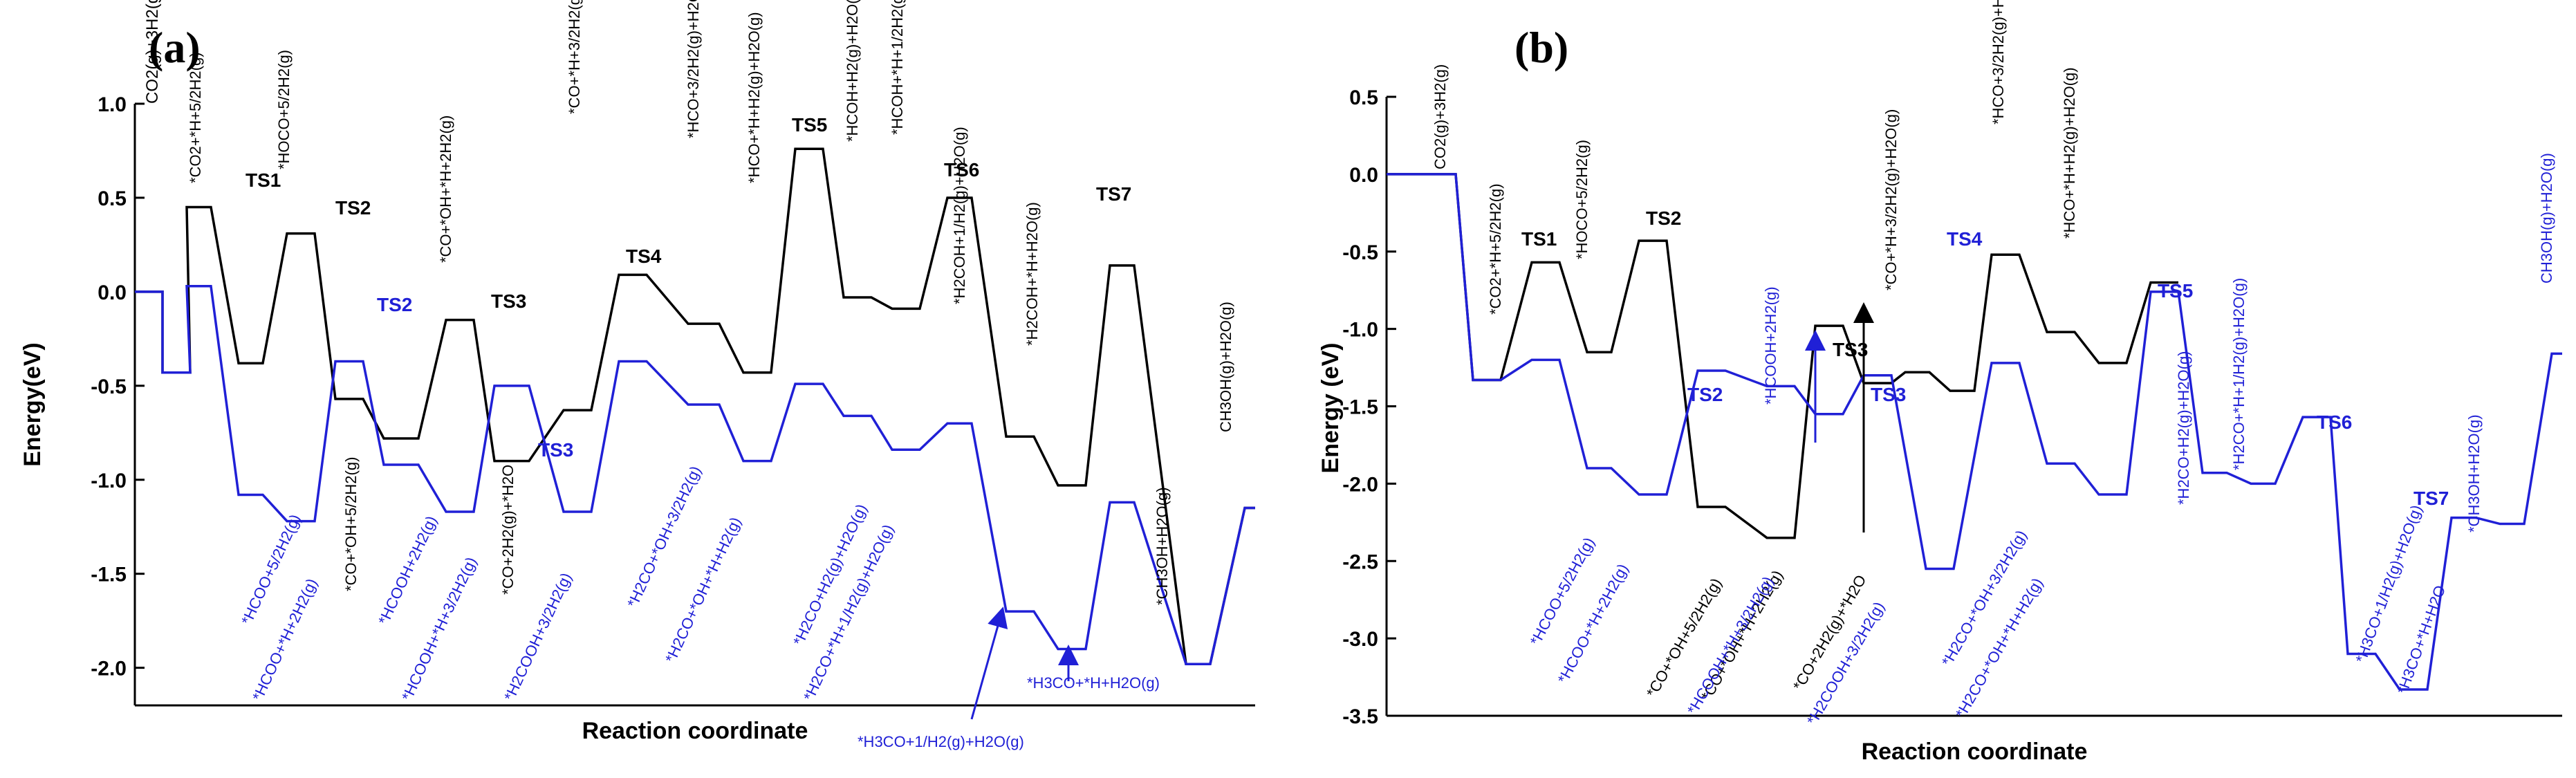 This screenshot has height=778, width=2576. What do you see at coordinates (960, 215) in the screenshot?
I see `panel-a-annotation: *H2COH+1/H2(g)+H2O(g)` at bounding box center [960, 215].